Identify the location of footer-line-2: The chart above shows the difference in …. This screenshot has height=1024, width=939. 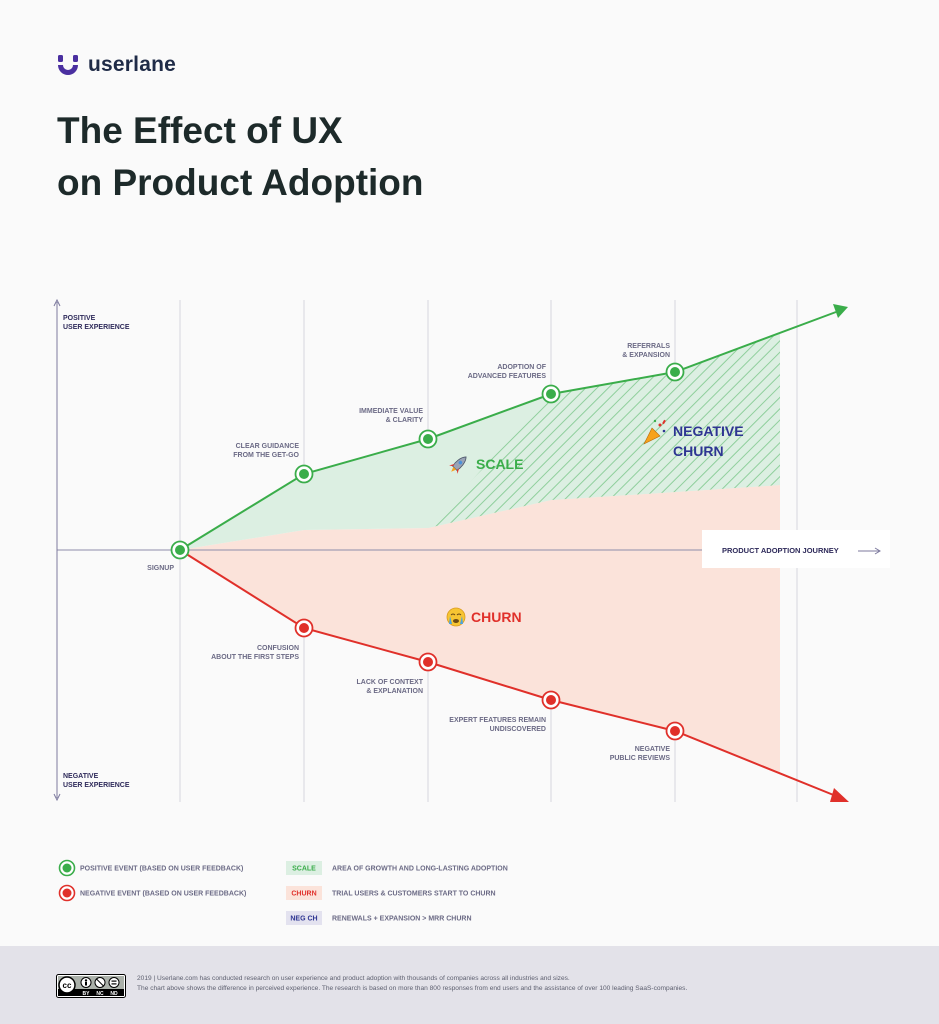
(412, 988).